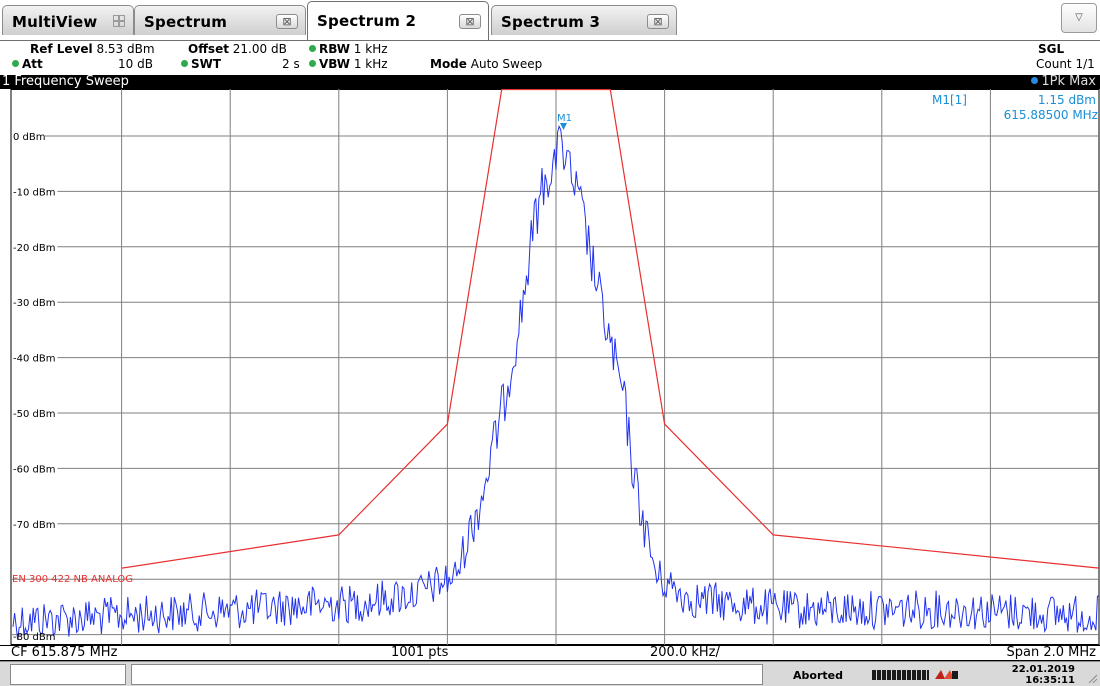  What do you see at coordinates (61, 49) in the screenshot?
I see `ref-level-label: Ref Level` at bounding box center [61, 49].